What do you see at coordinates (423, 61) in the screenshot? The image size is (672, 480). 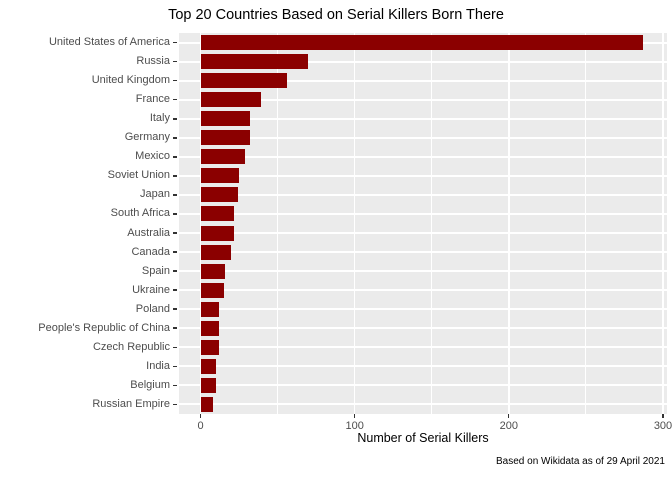 I see `row-gridline-russia` at bounding box center [423, 61].